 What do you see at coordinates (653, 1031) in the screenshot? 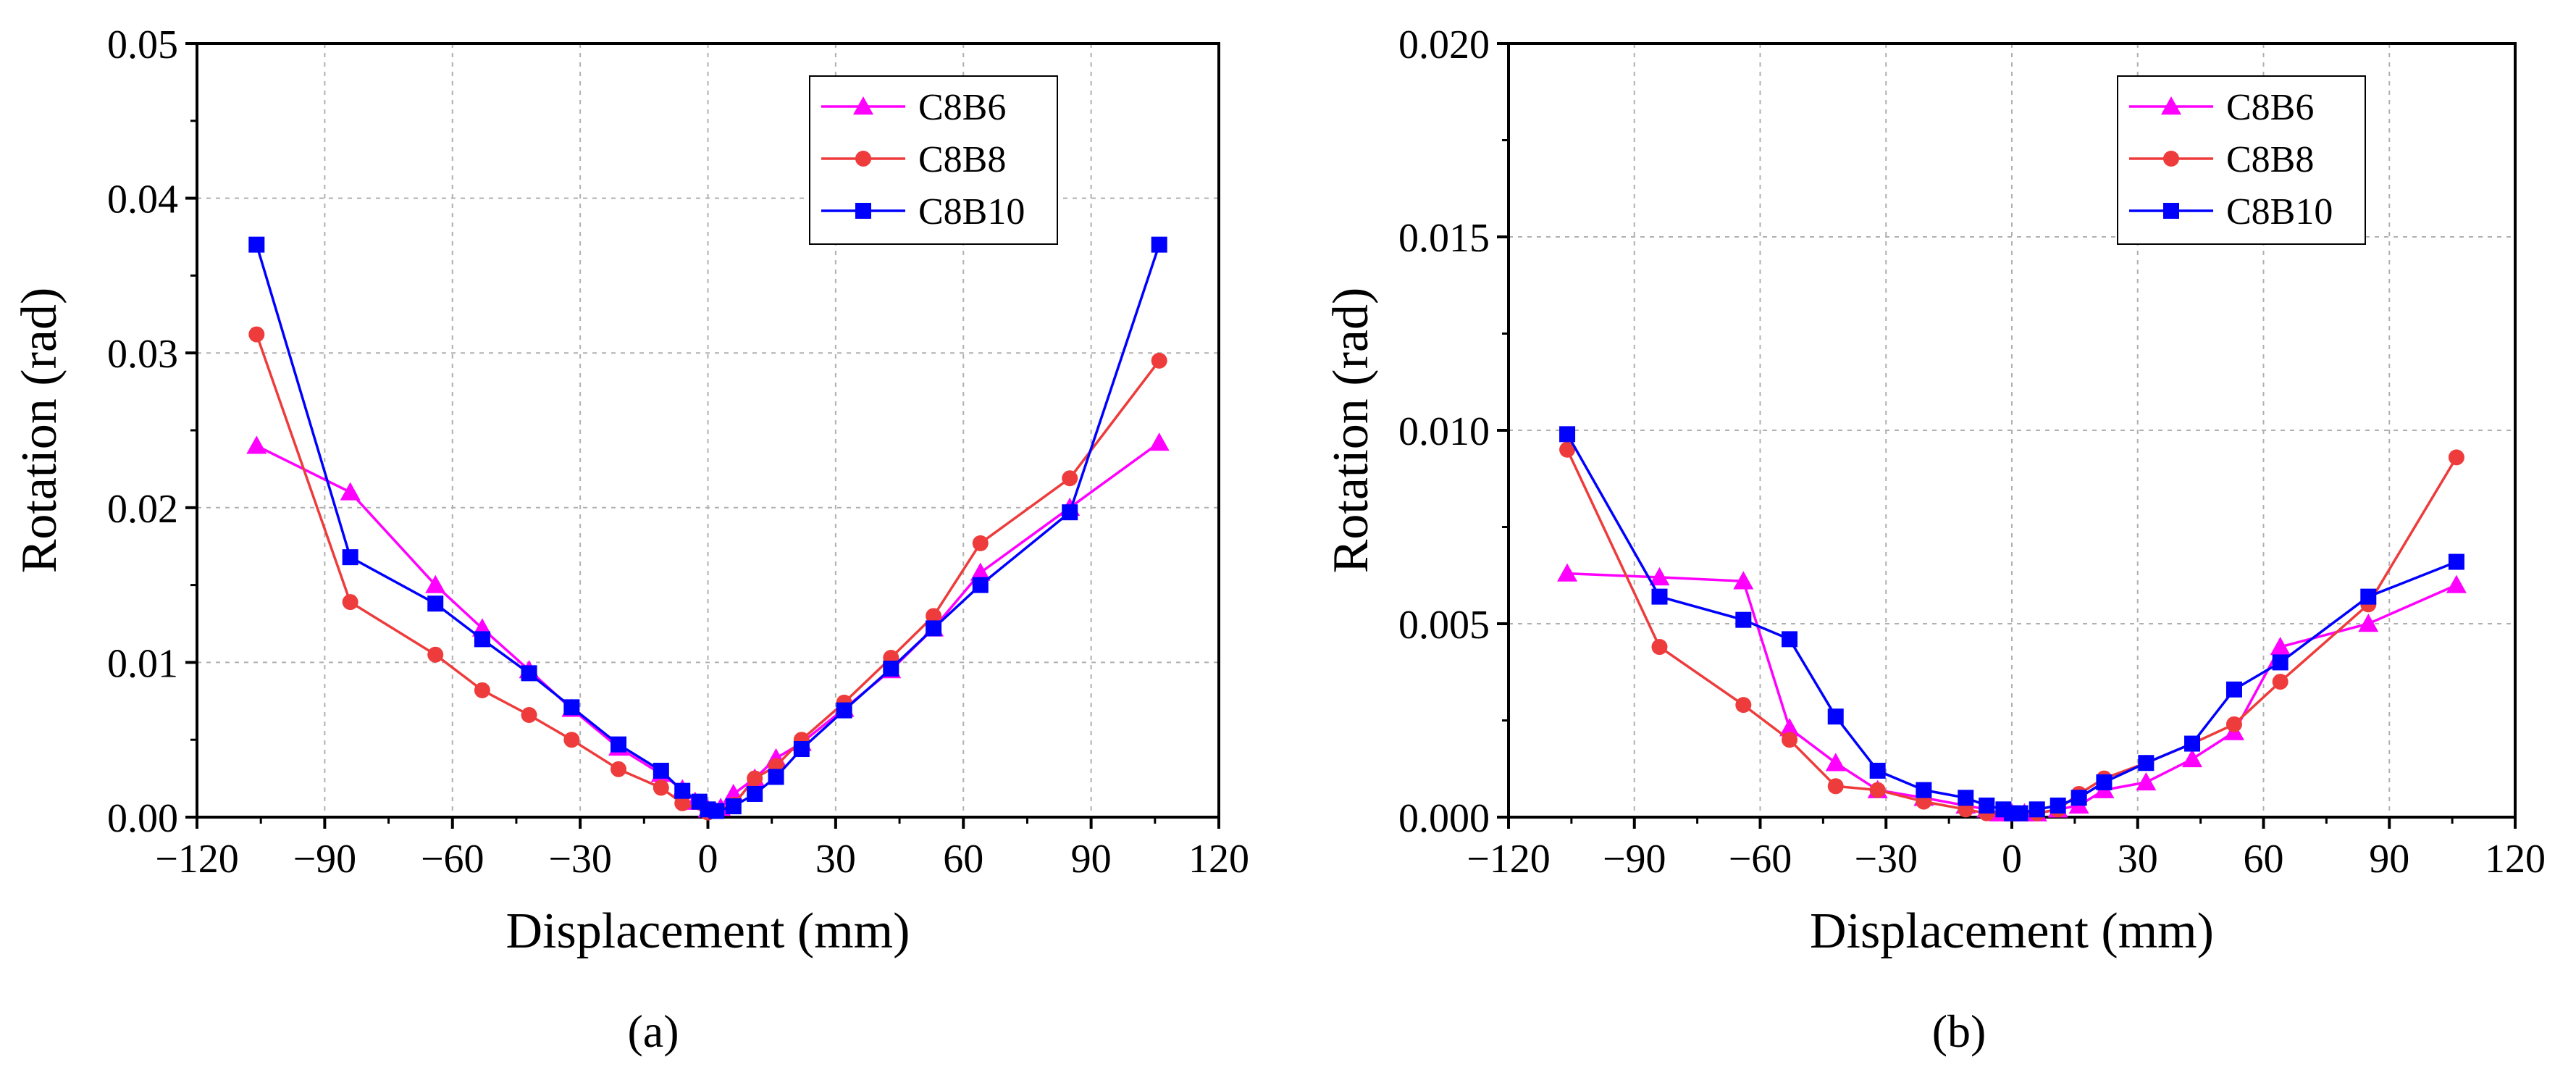
I see `panel-label: (a)` at bounding box center [653, 1031].